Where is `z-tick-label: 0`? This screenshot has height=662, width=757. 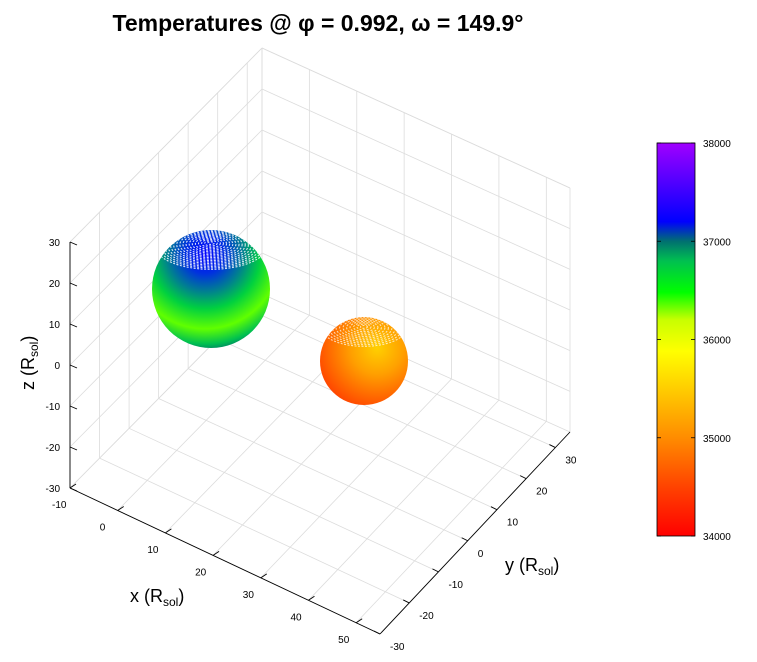 z-tick-label: 0 is located at coordinates (57, 366).